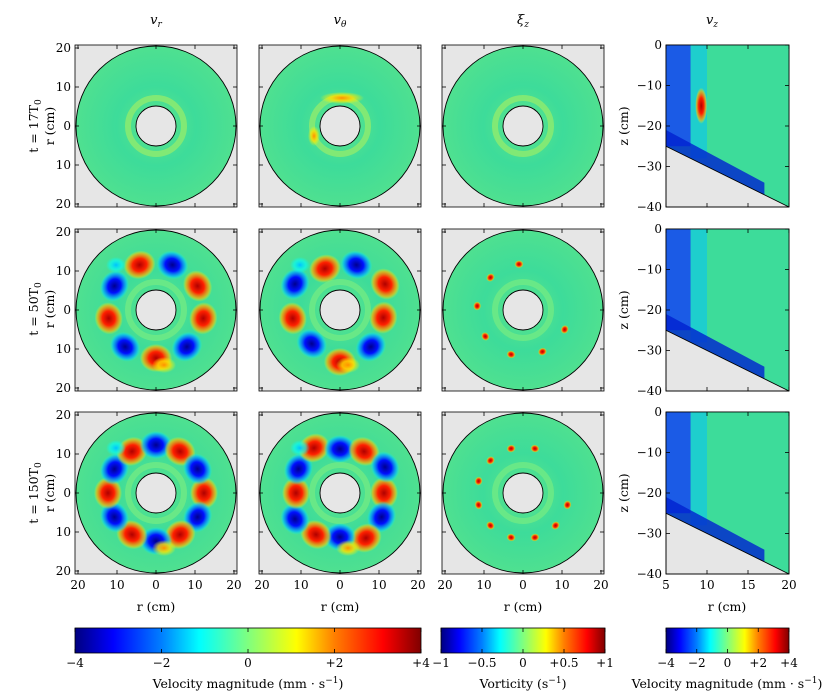  I want to click on colorbar-tick-label: 0, so click(248, 663).